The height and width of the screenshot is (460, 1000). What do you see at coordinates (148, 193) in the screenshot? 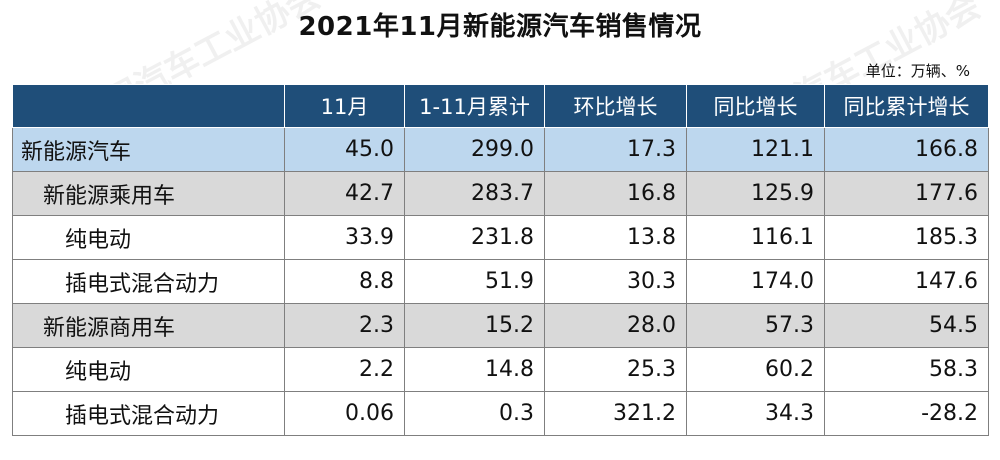
I see `row-label: 新能源乘用车` at bounding box center [148, 193].